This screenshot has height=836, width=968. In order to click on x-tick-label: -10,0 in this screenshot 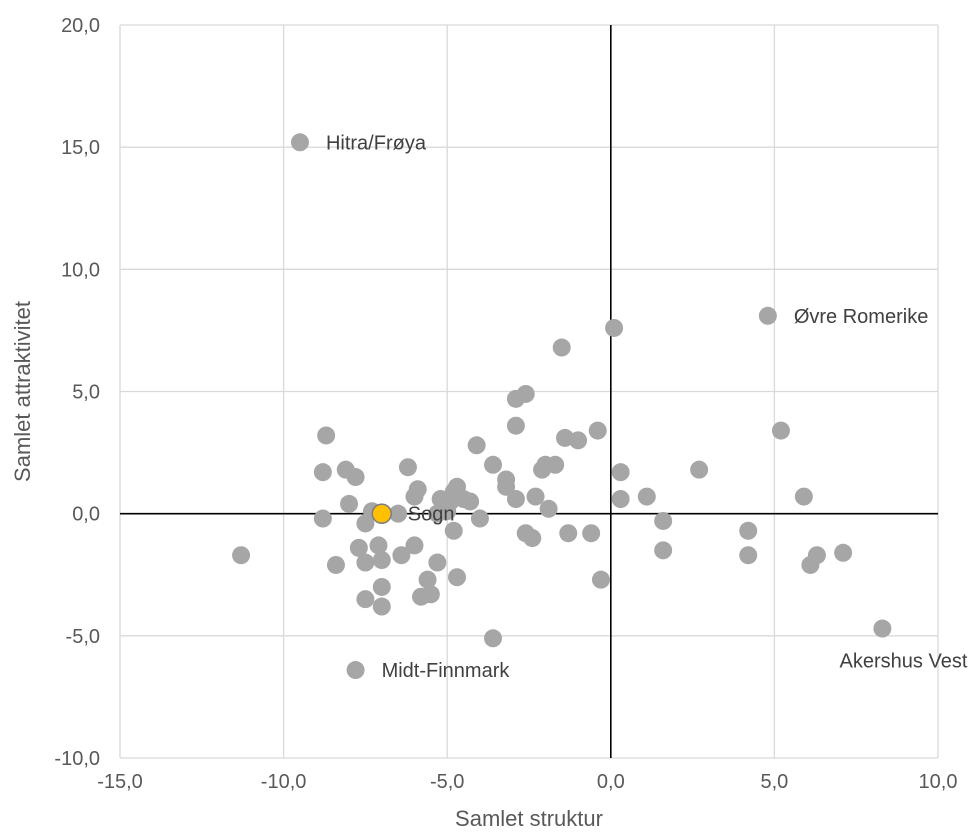, I will do `click(284, 782)`.